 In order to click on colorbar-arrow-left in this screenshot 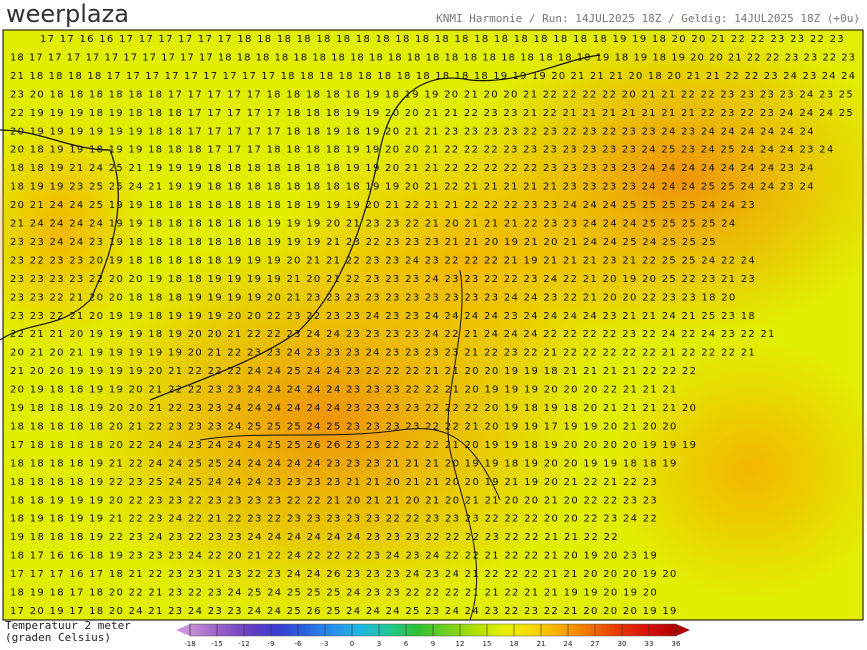, I will do `click(183, 630)`.